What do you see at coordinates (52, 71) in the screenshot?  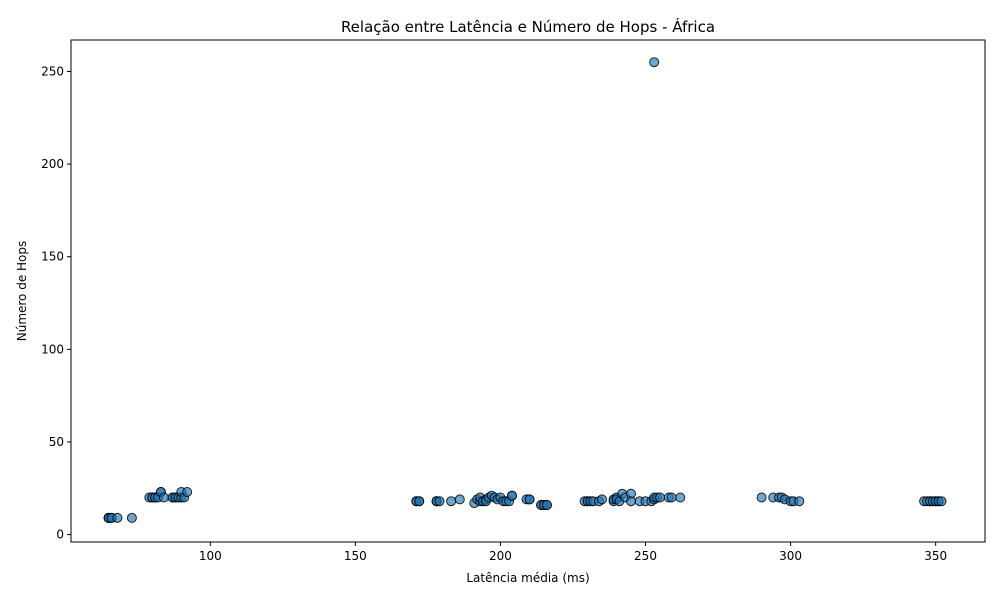 I see `y-tick-label: 250` at bounding box center [52, 71].